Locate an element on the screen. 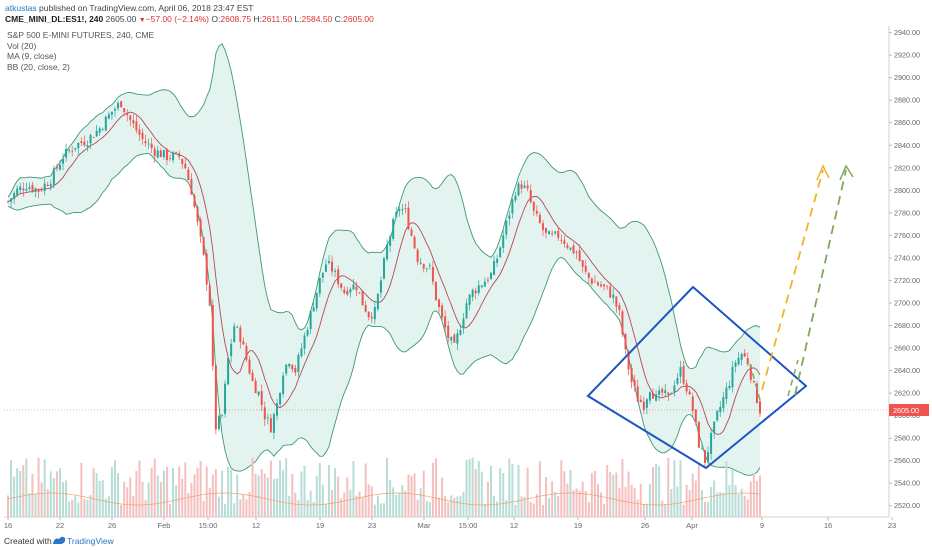 The height and width of the screenshot is (550, 932). last-price-label: 2605.00 is located at coordinates (906, 410).